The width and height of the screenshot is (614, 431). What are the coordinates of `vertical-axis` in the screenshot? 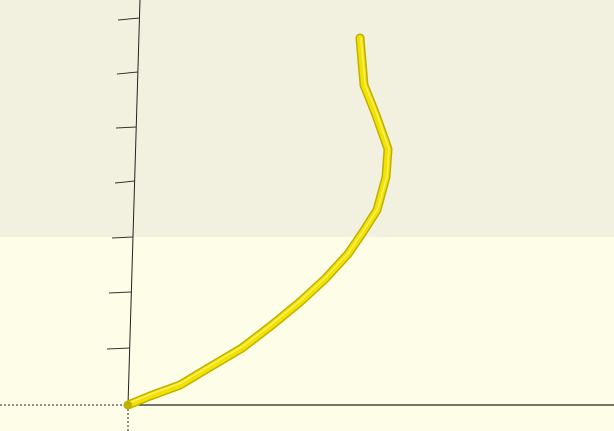 It's located at (134, 203).